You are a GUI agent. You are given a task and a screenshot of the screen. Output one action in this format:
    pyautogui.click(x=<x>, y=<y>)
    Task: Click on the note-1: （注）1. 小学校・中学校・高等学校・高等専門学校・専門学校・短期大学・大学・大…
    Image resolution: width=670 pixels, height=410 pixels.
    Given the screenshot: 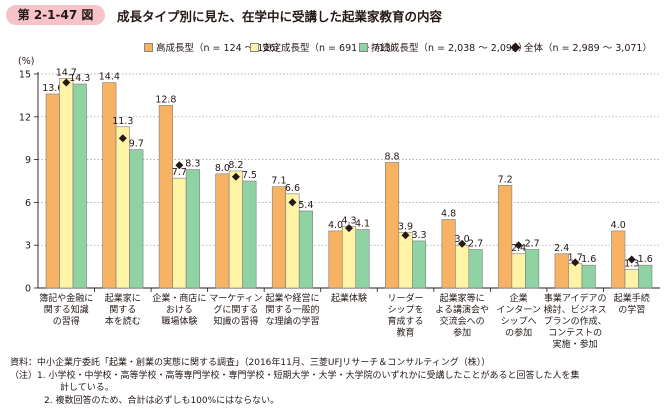 What is the action you would take?
    pyautogui.click(x=295, y=375)
    